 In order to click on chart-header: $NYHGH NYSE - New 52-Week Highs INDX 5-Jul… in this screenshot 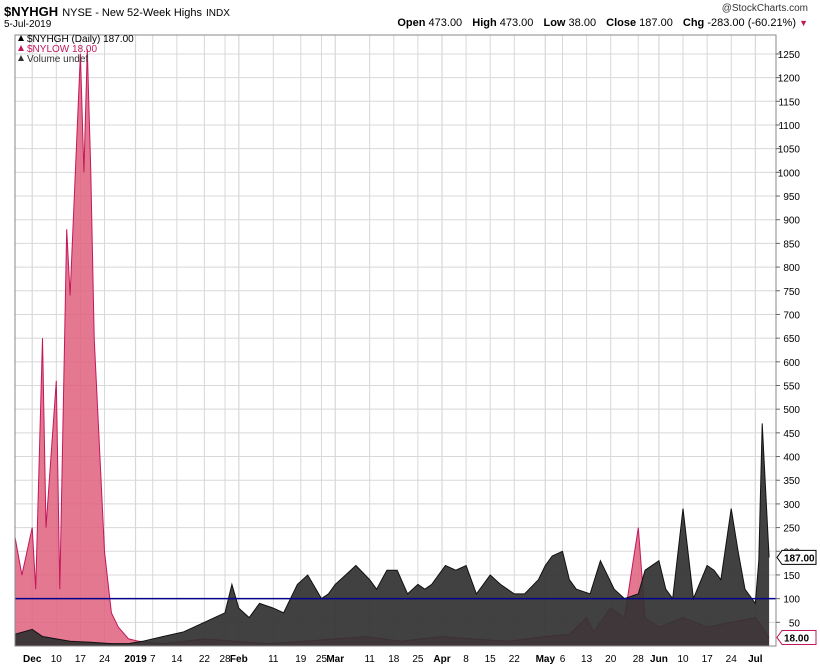, I will do `click(410, 17)`.